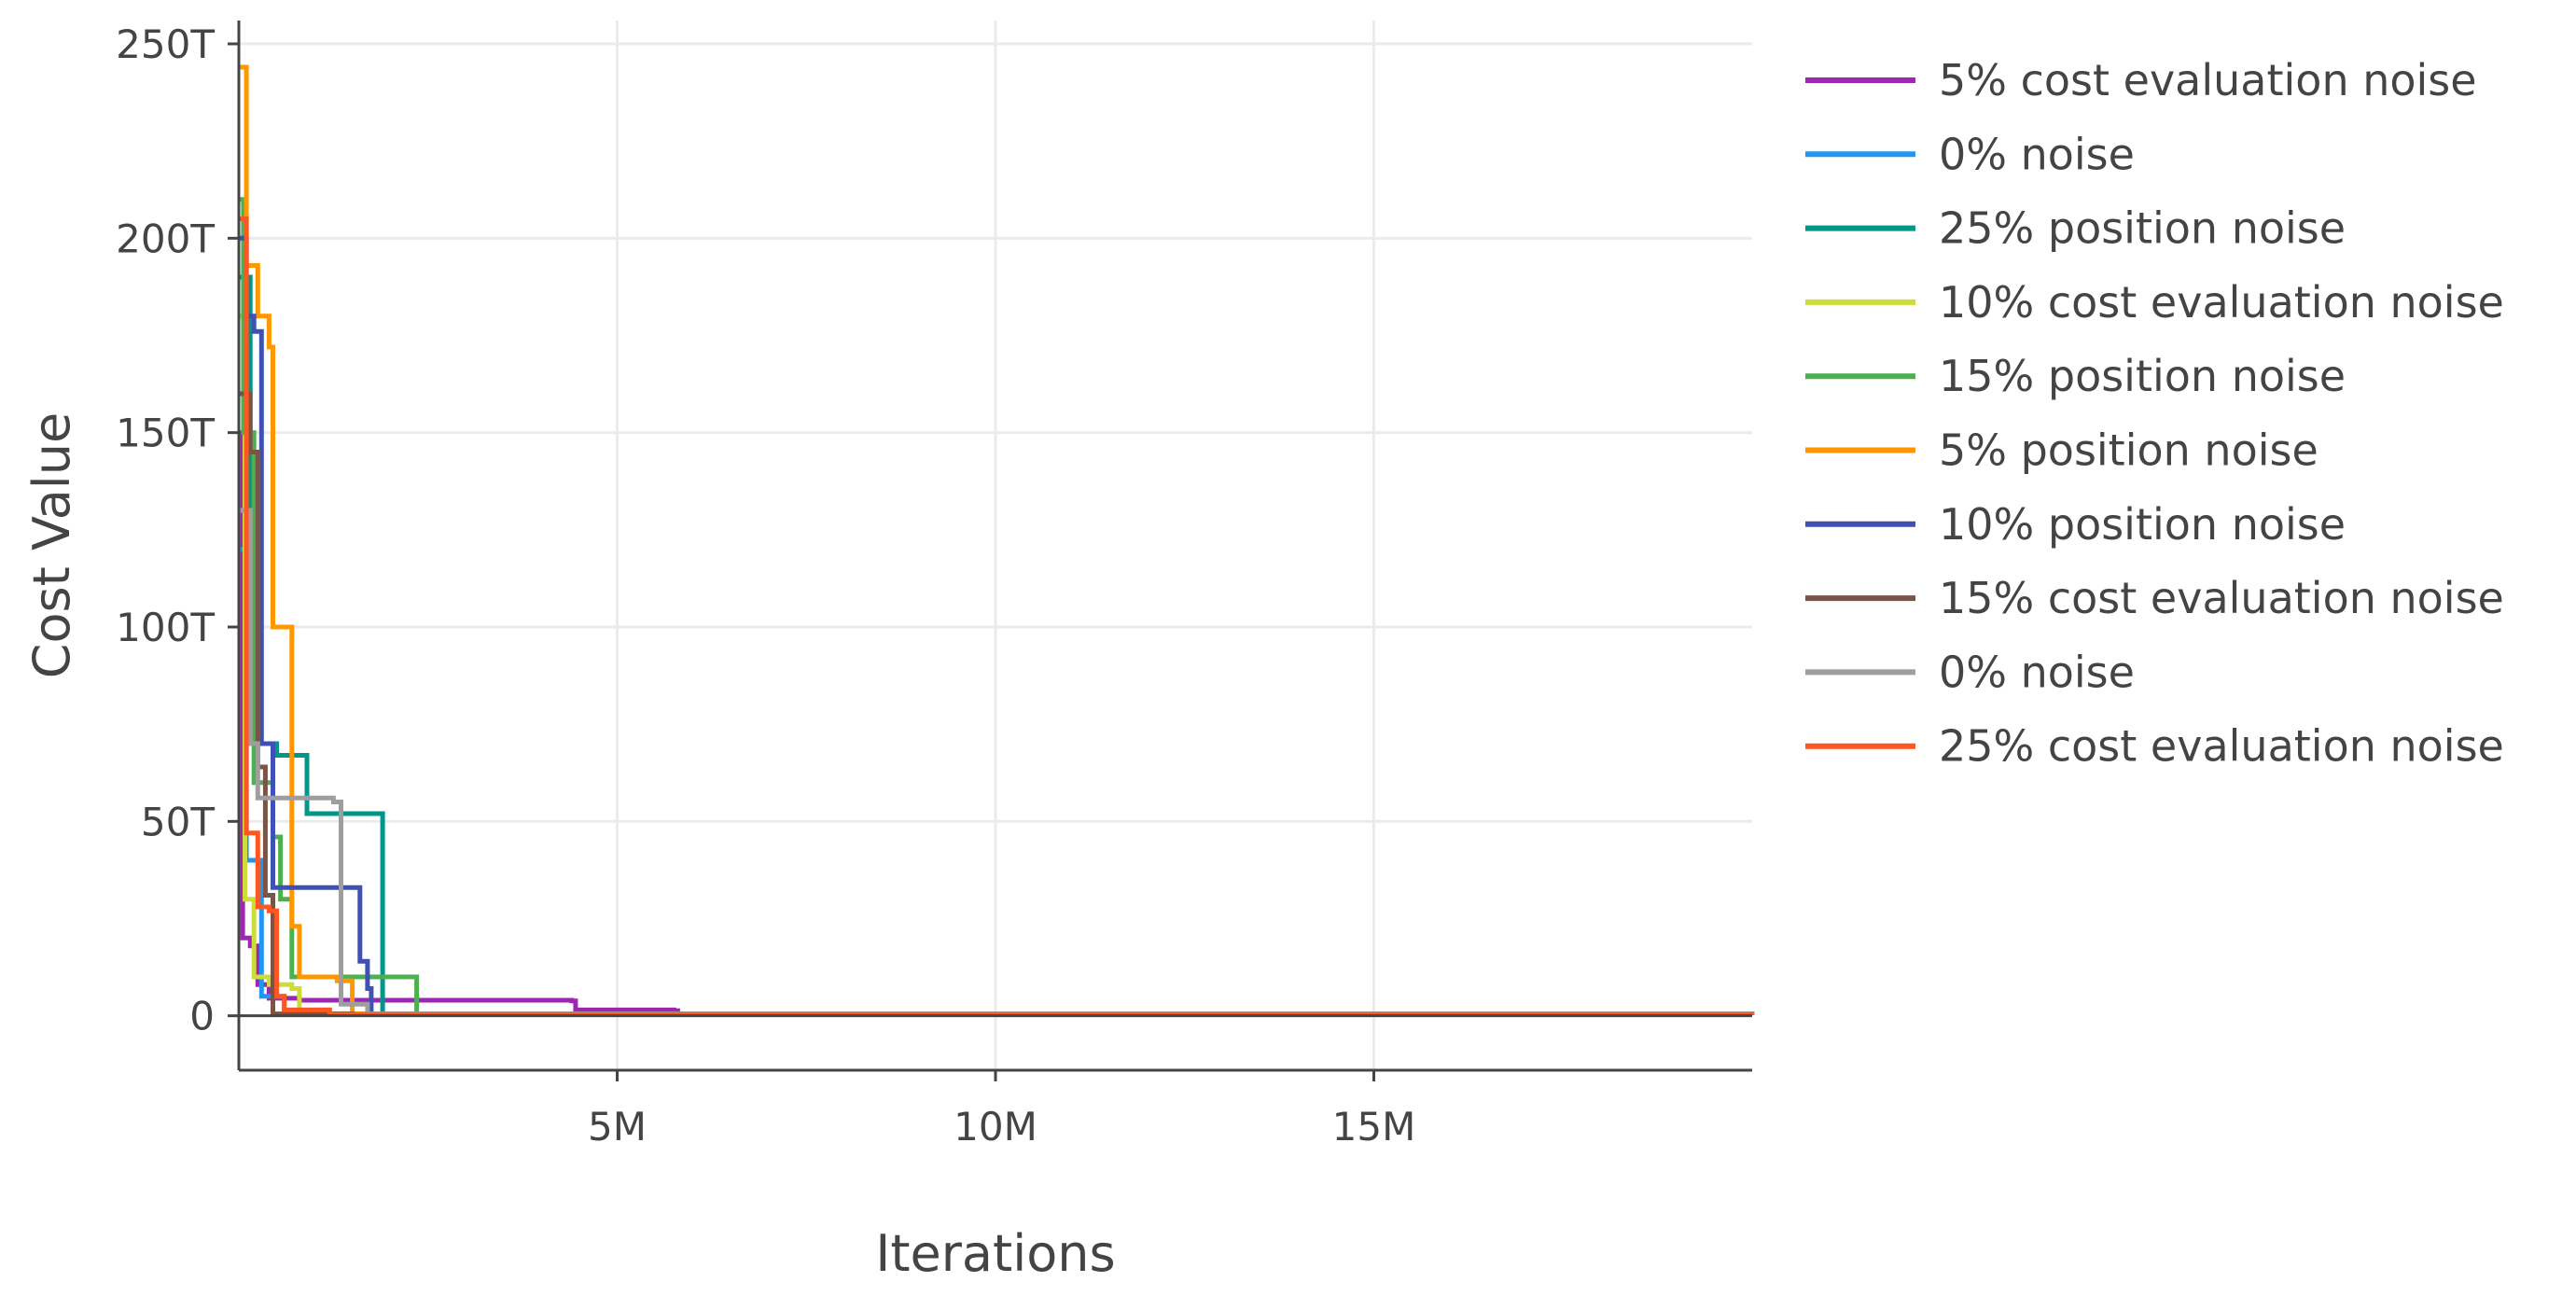  I want to click on y-axis-title: Cost Value, so click(51, 545).